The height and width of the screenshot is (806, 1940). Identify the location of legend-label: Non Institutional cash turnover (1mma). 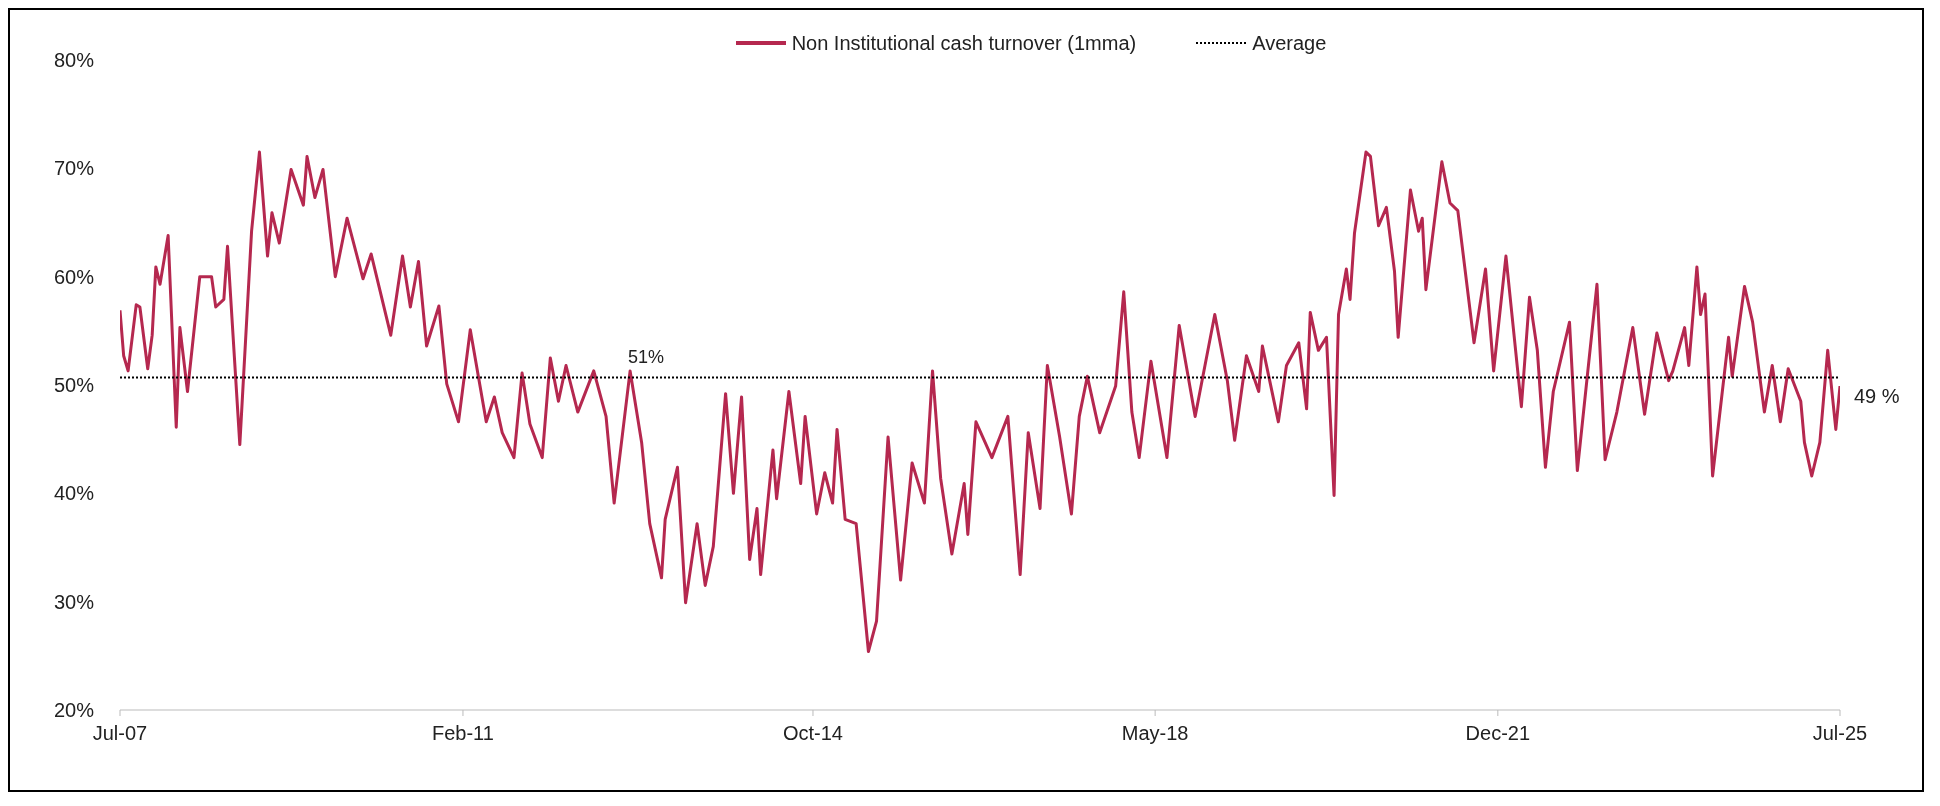
(963, 43).